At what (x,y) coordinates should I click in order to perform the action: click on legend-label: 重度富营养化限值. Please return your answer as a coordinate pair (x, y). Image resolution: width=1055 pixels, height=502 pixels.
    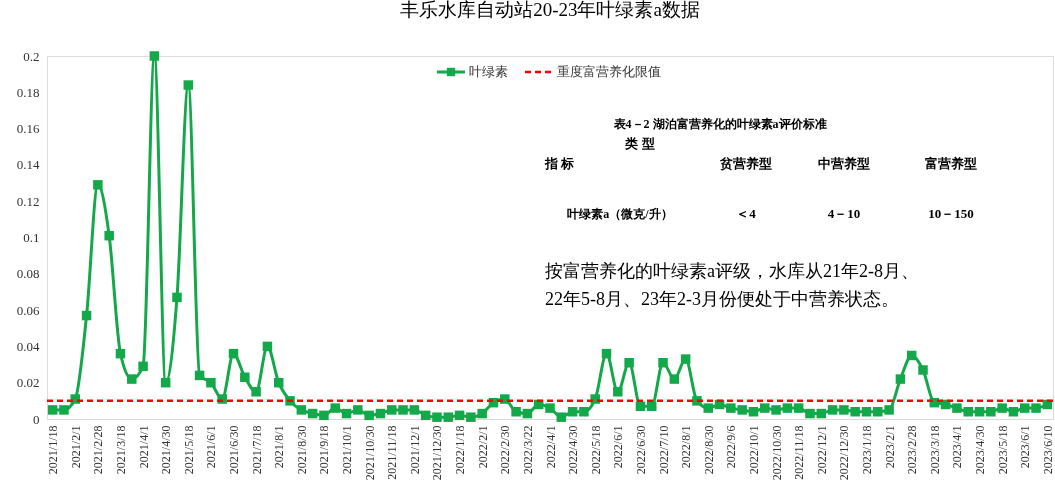
    Looking at the image, I should click on (609, 71).